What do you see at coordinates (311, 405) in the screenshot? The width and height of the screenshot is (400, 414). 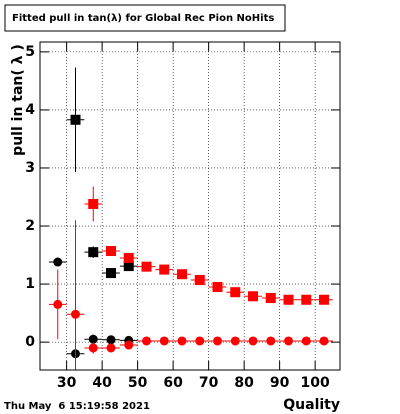 I see `x-axis-label: Quality` at bounding box center [311, 405].